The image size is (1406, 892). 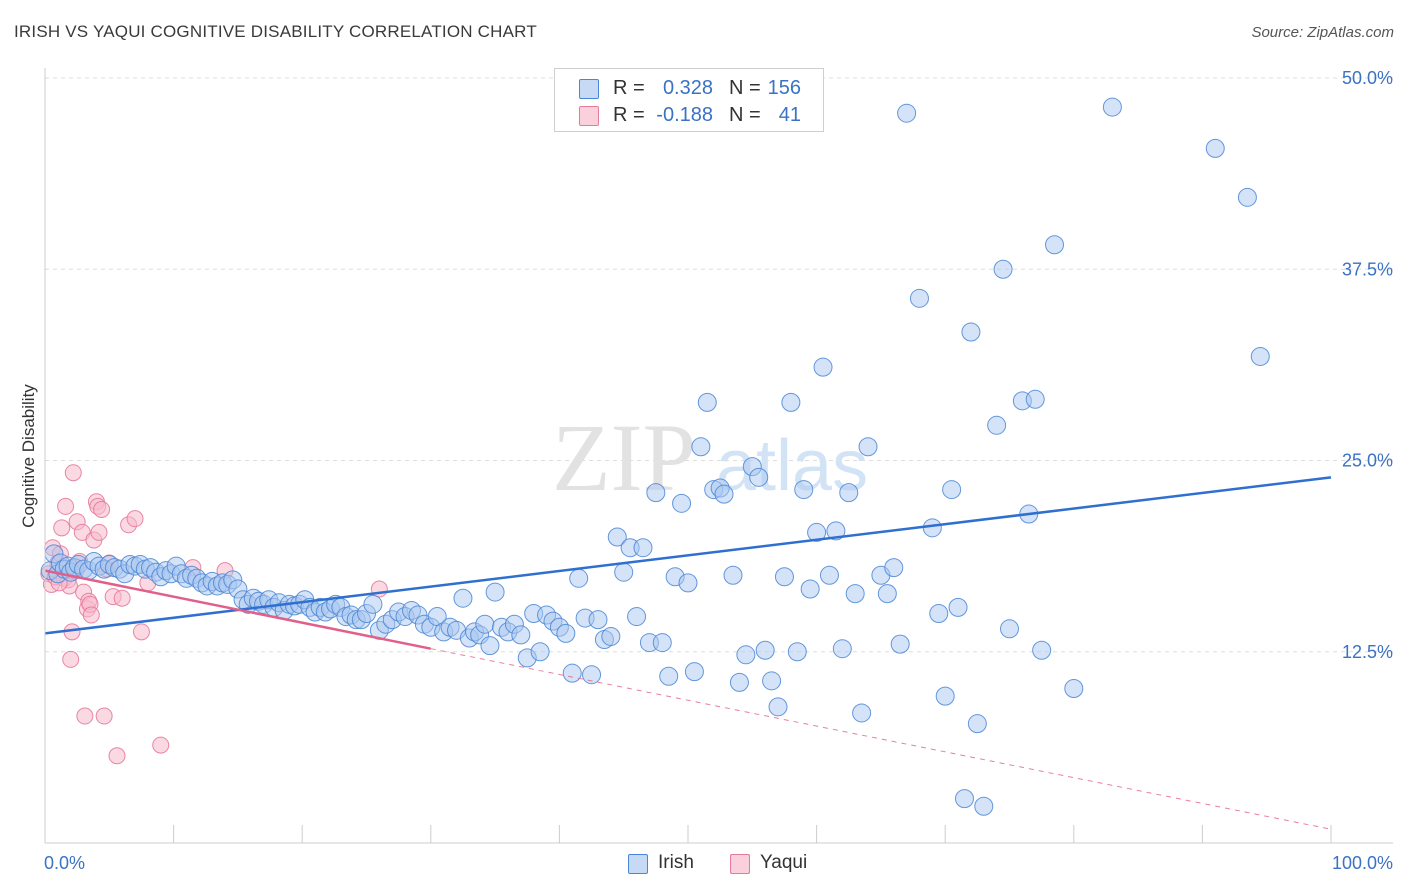 What do you see at coordinates (624, 457) in the screenshot?
I see `watermark-zip: ZIP` at bounding box center [624, 457].